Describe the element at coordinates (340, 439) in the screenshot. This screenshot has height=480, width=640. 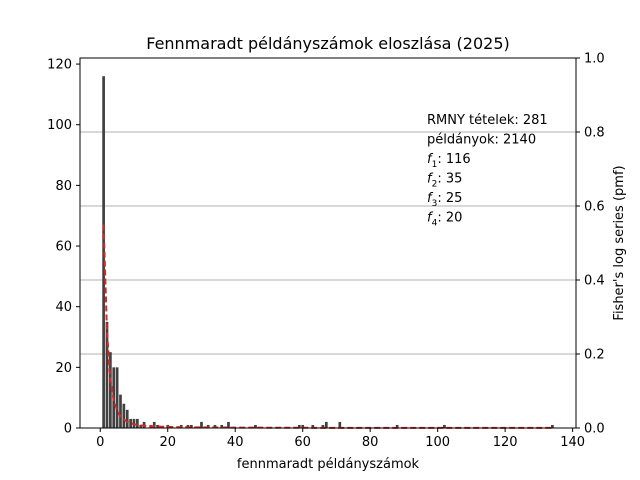
I see `x-axis: 0 20 40 60 80 100 120 140` at that location.